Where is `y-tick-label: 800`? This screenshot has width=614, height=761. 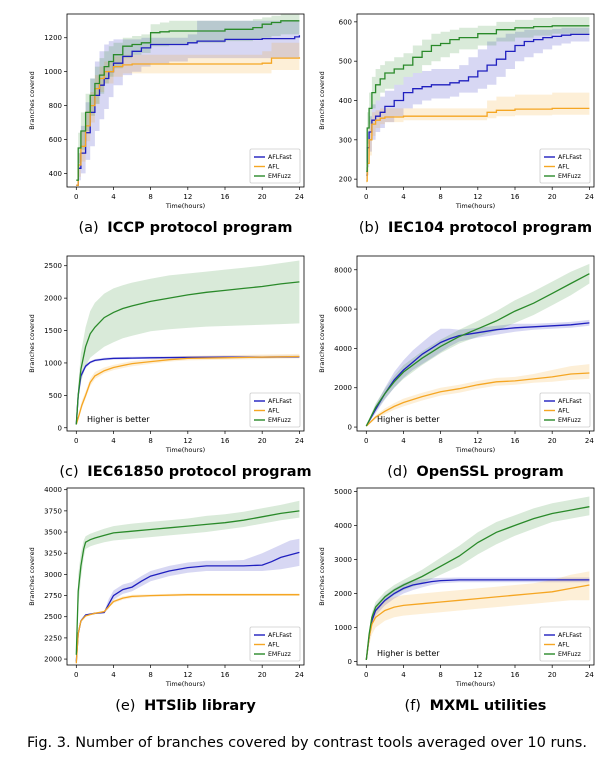
y-tick-label: 800 is located at coordinates (55, 106).